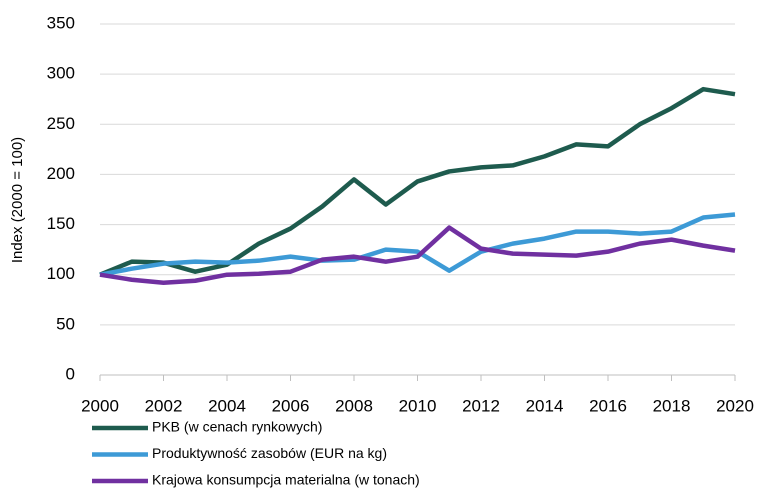 This screenshot has height=490, width=761. I want to click on y-tick-label: 300, so click(61, 73).